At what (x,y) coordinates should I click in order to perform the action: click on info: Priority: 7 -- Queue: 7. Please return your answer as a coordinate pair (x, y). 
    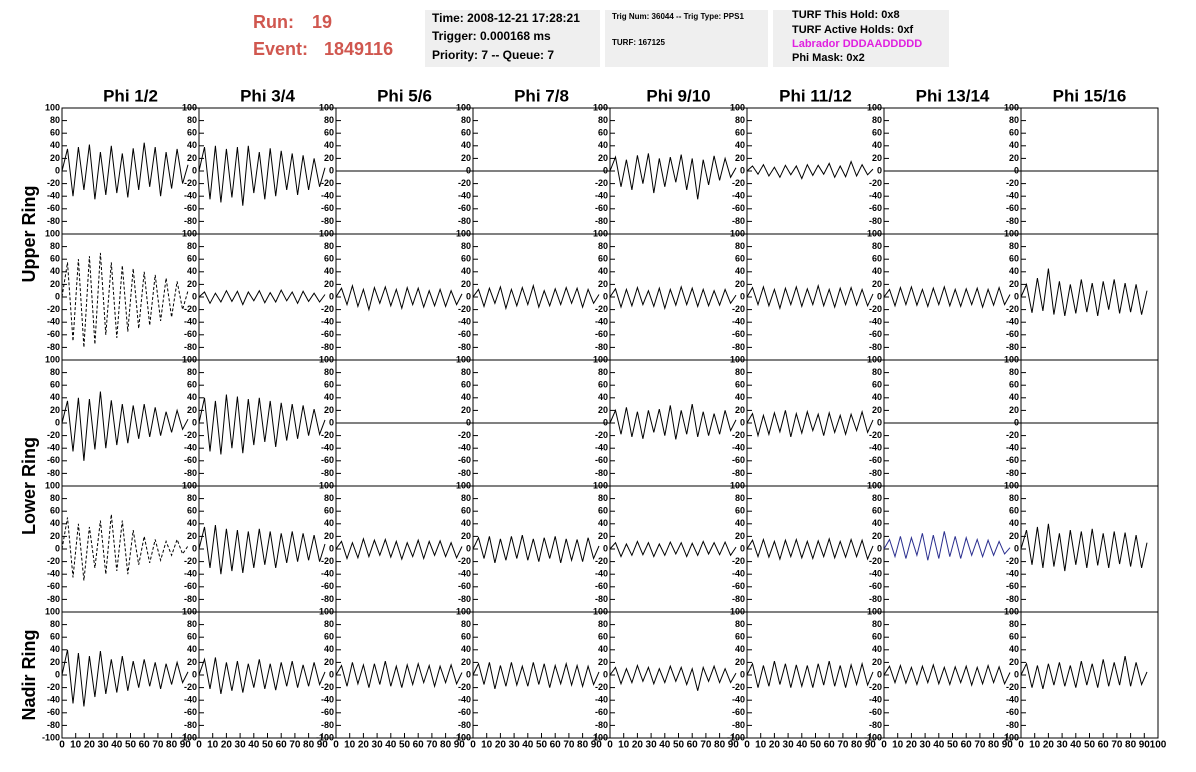
    Looking at the image, I should click on (493, 55).